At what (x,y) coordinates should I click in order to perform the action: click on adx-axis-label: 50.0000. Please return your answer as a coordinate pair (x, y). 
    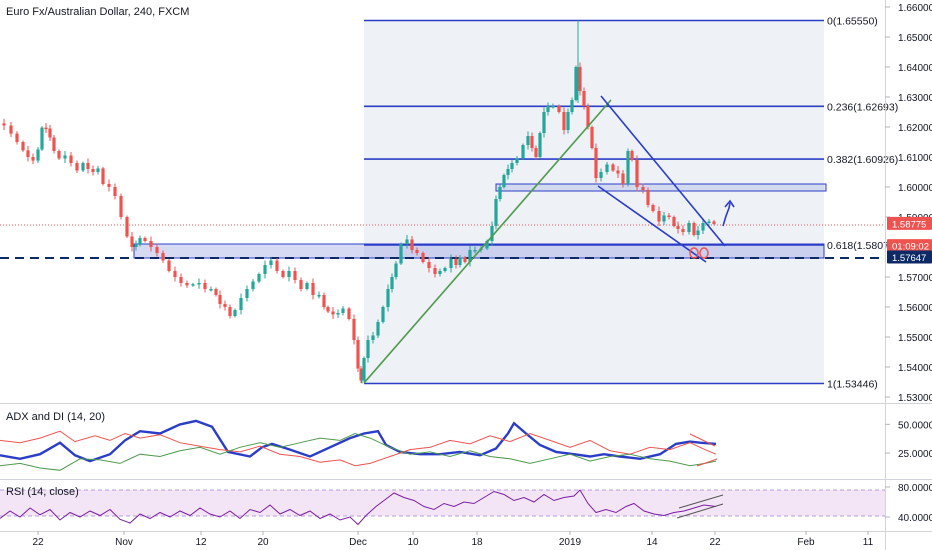
    Looking at the image, I should click on (915, 425).